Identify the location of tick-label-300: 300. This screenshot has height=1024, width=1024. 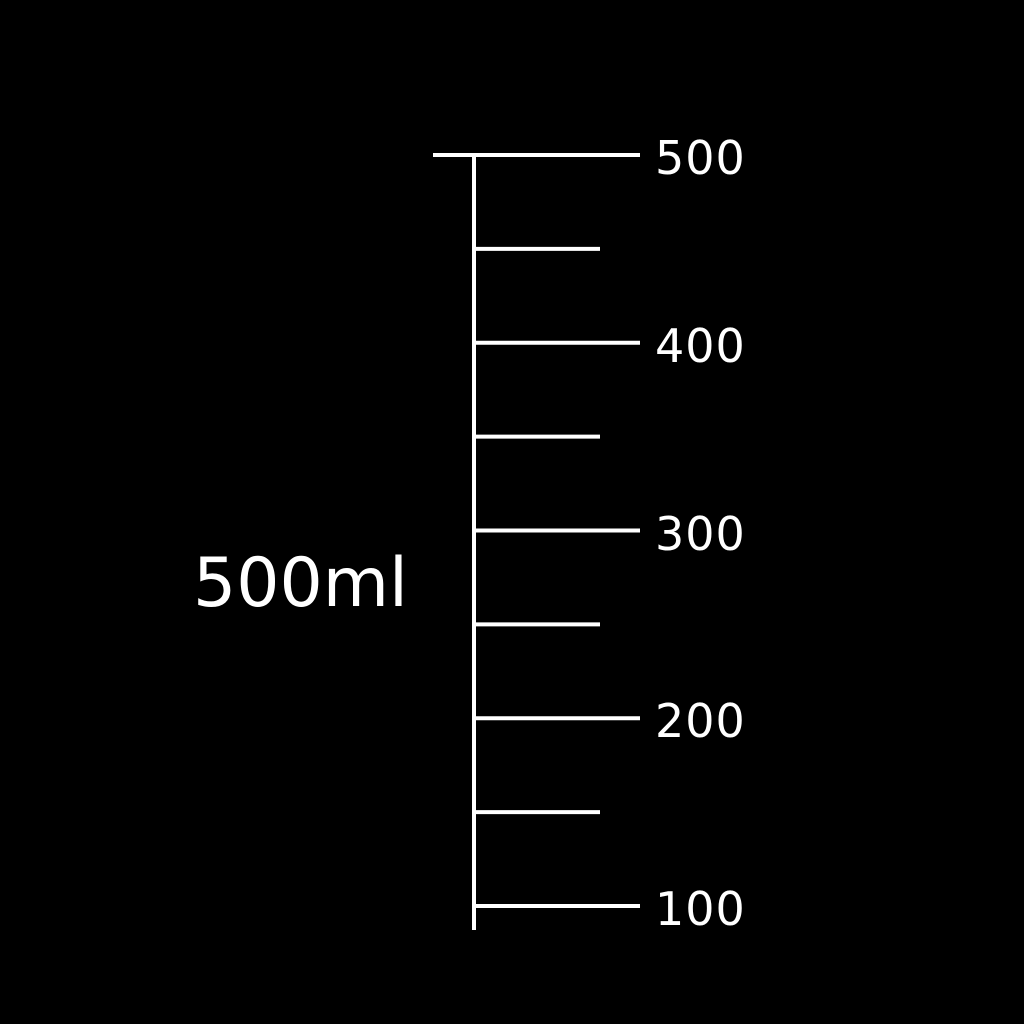
(700, 533).